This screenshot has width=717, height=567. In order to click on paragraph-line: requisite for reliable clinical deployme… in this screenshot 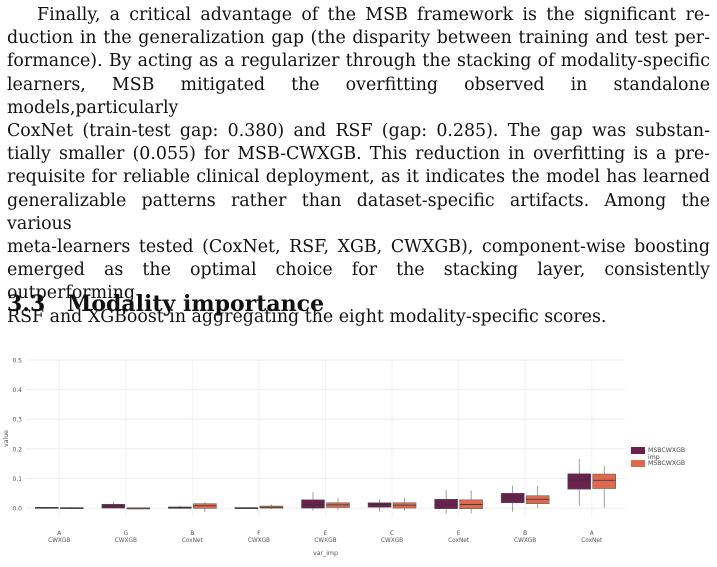, I will do `click(358, 177)`.